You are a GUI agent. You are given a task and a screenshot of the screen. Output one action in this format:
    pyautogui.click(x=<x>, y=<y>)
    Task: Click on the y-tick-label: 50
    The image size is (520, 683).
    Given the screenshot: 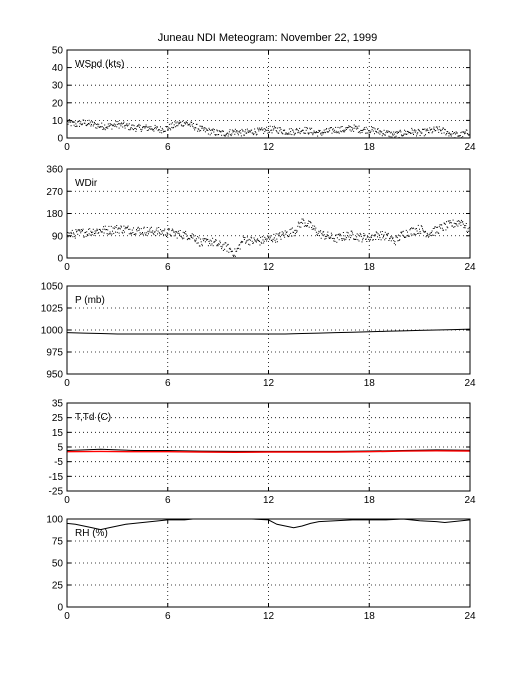 What is the action you would take?
    pyautogui.click(x=58, y=51)
    